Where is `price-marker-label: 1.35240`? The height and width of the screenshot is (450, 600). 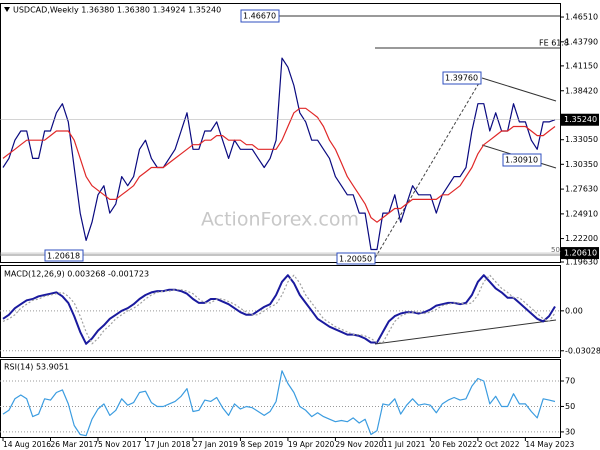
price-marker-label: 1.35240 is located at coordinates (580, 119).